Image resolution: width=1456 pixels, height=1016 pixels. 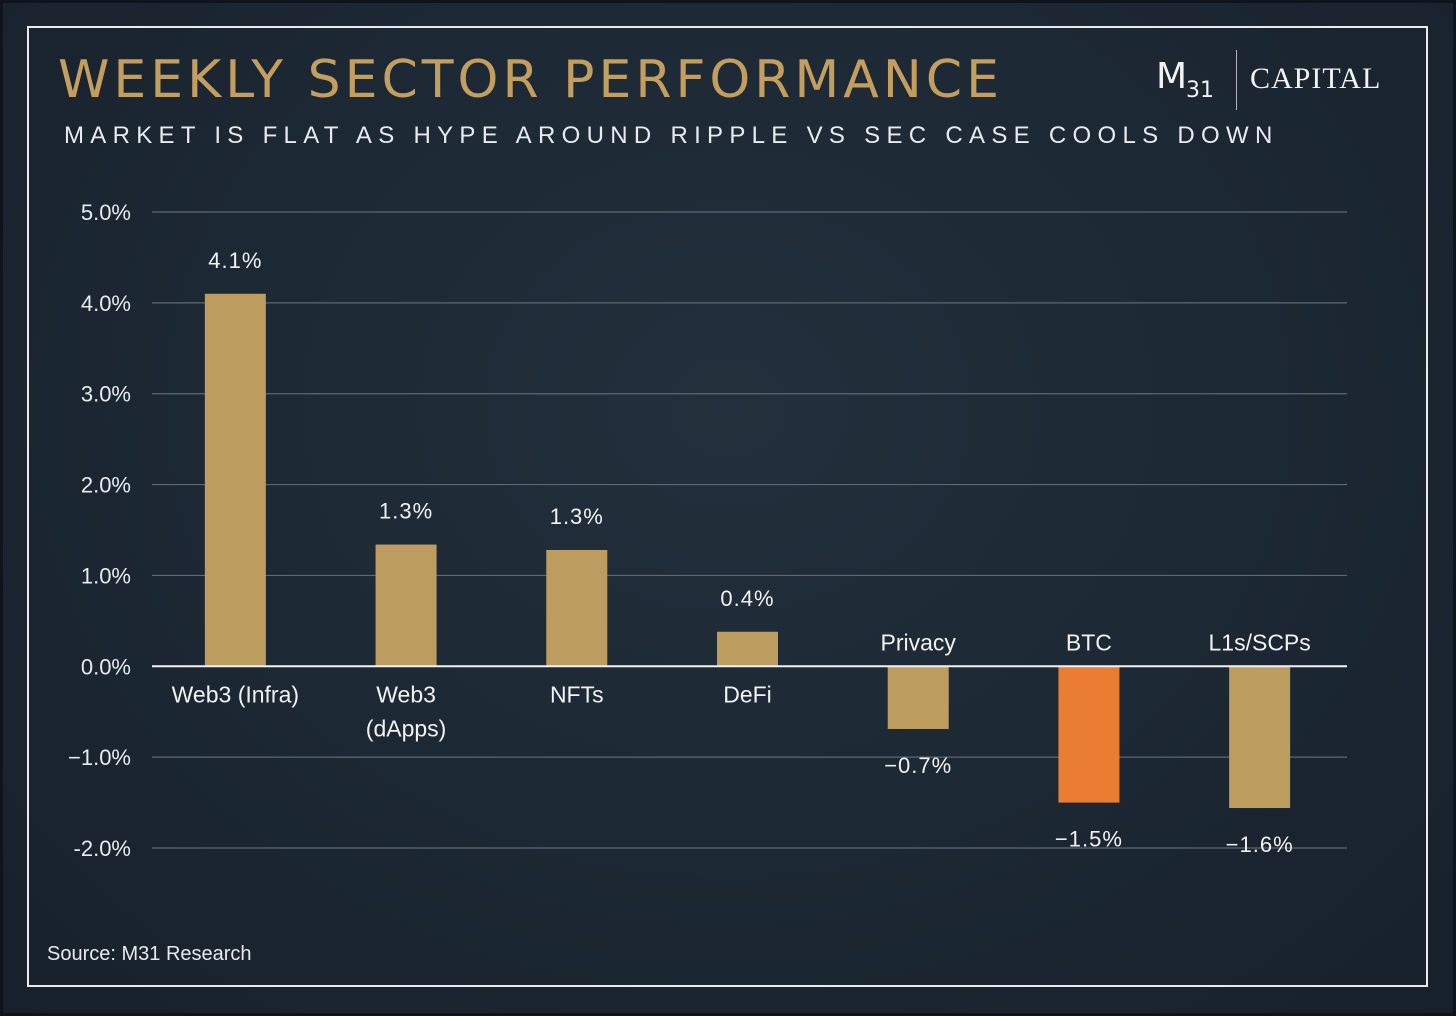 What do you see at coordinates (1260, 642) in the screenshot?
I see `category-label: L1s/SCPs` at bounding box center [1260, 642].